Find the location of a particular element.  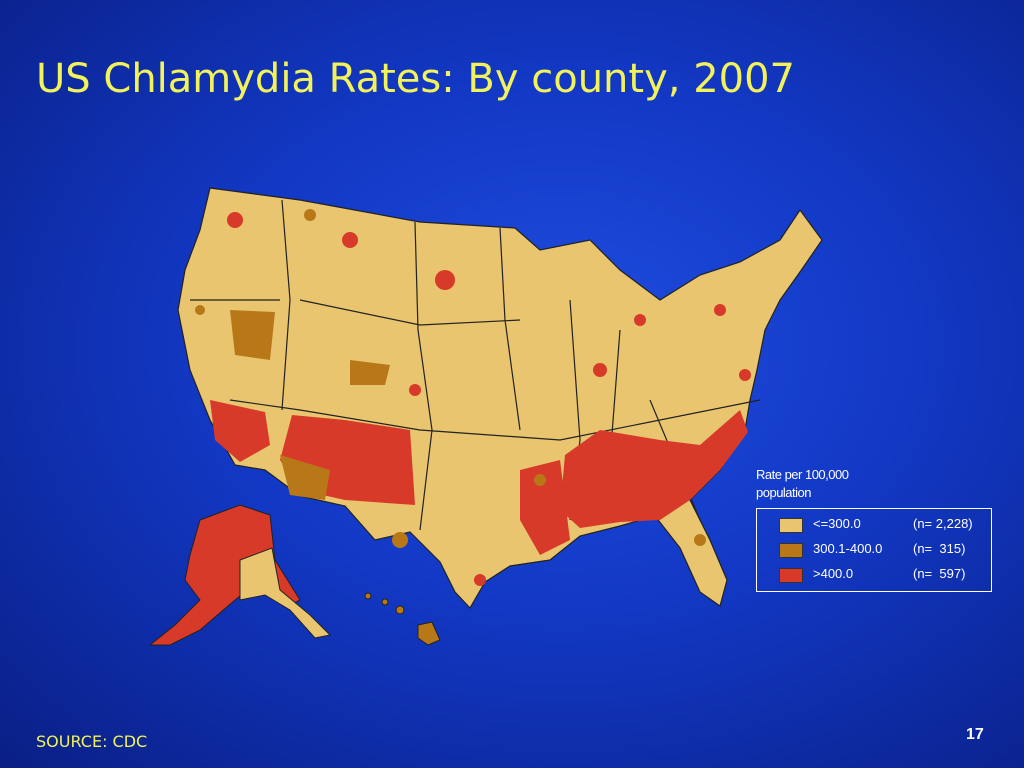

source: SOURCE: CDC is located at coordinates (92, 741).